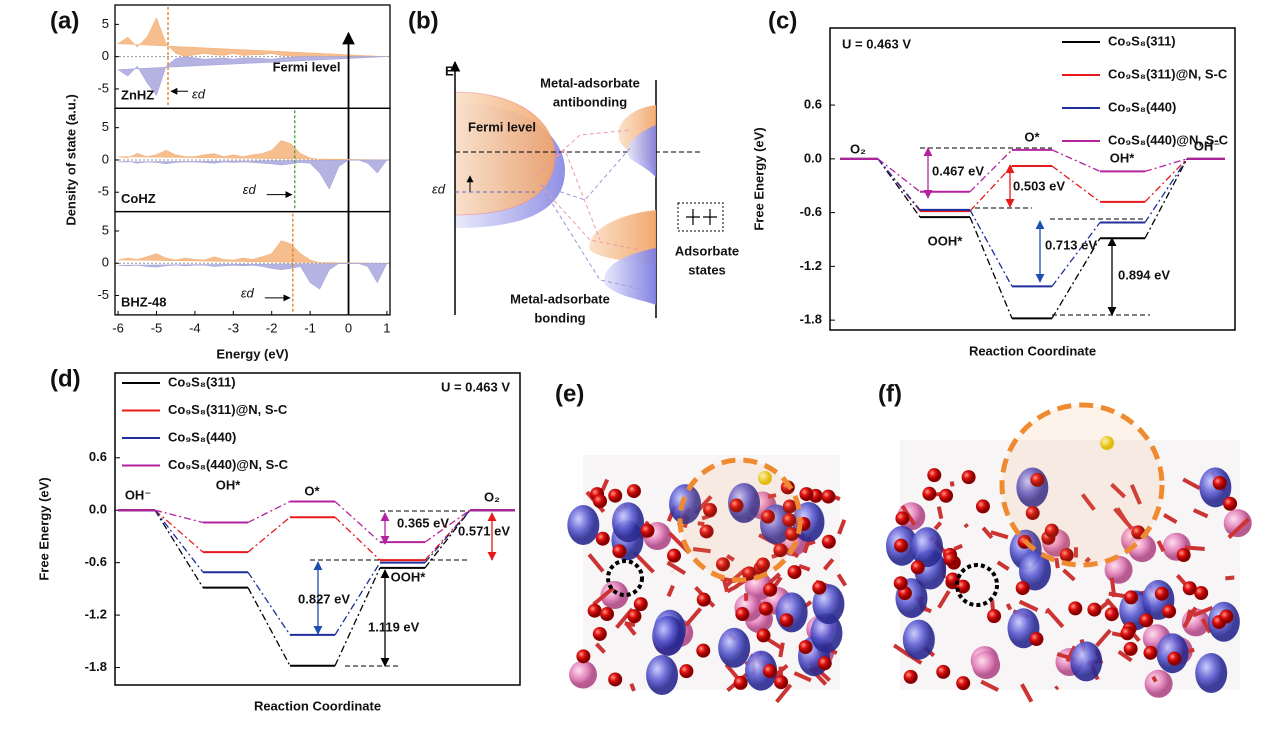  Describe the element at coordinates (1168, 139) in the screenshot. I see `legend-label: Co₉S₈(440)@N, S-C` at that location.